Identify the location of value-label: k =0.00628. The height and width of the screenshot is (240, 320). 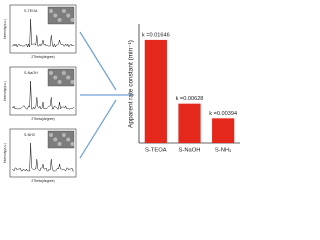
(190, 99).